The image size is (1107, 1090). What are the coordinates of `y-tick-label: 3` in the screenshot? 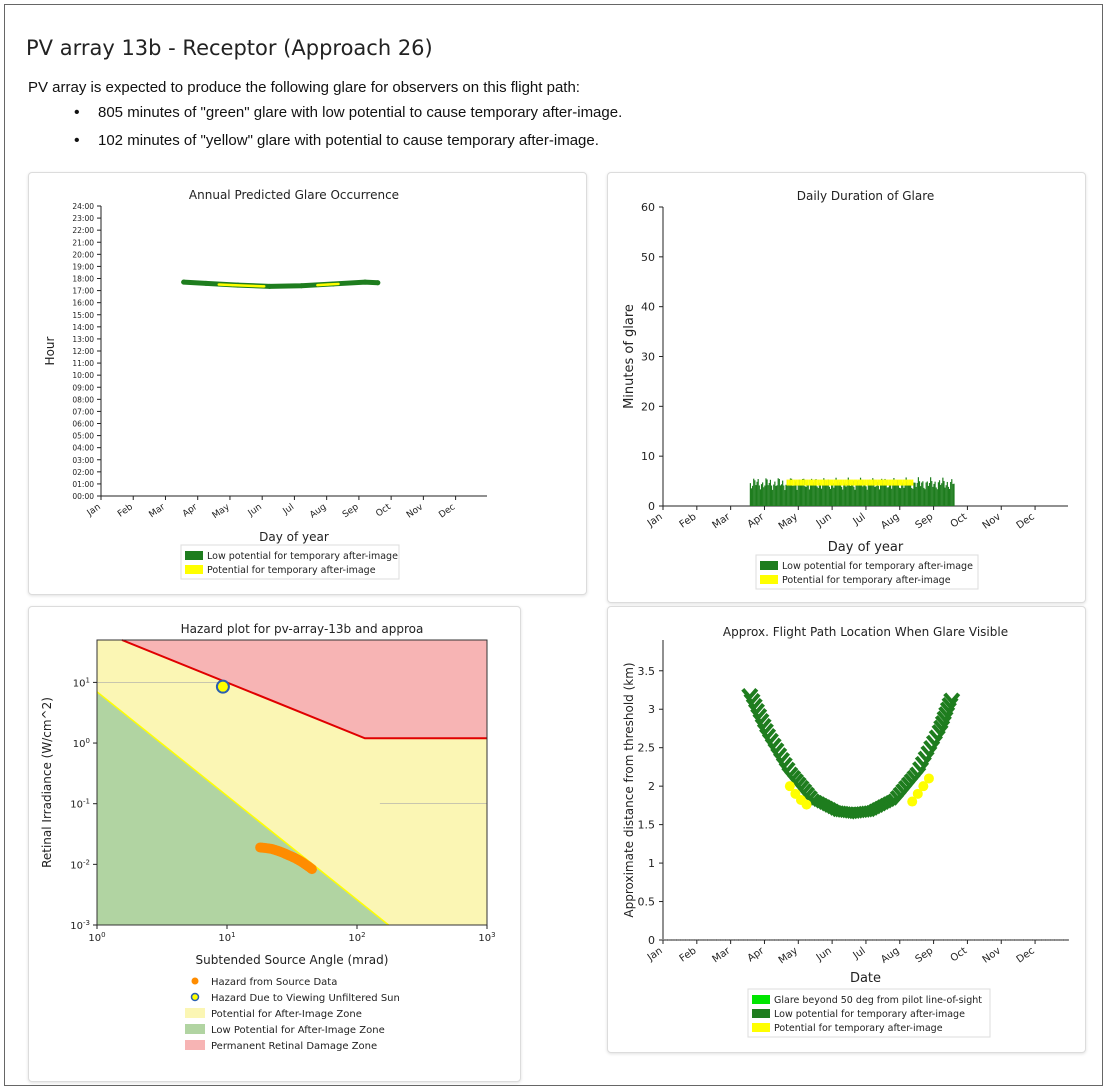 It's located at (651, 709).